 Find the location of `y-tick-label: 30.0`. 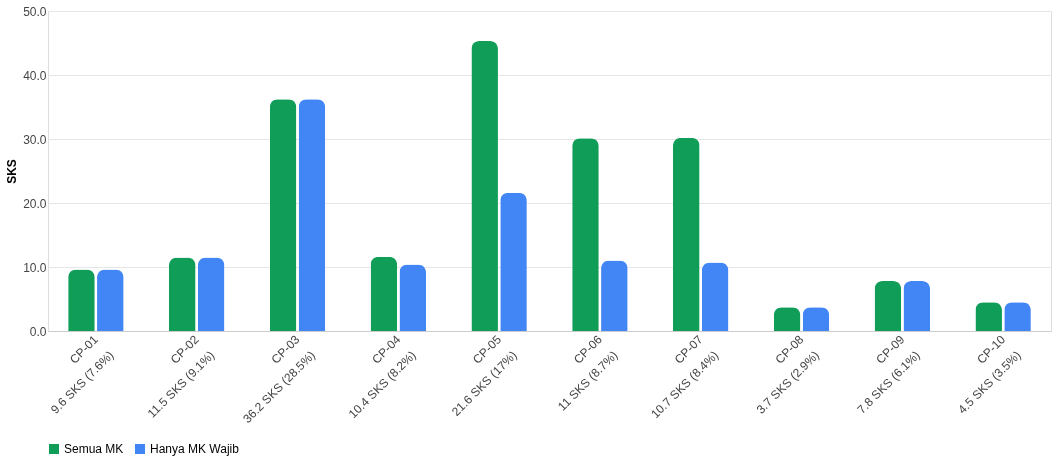

y-tick-label: 30.0 is located at coordinates (35, 139).